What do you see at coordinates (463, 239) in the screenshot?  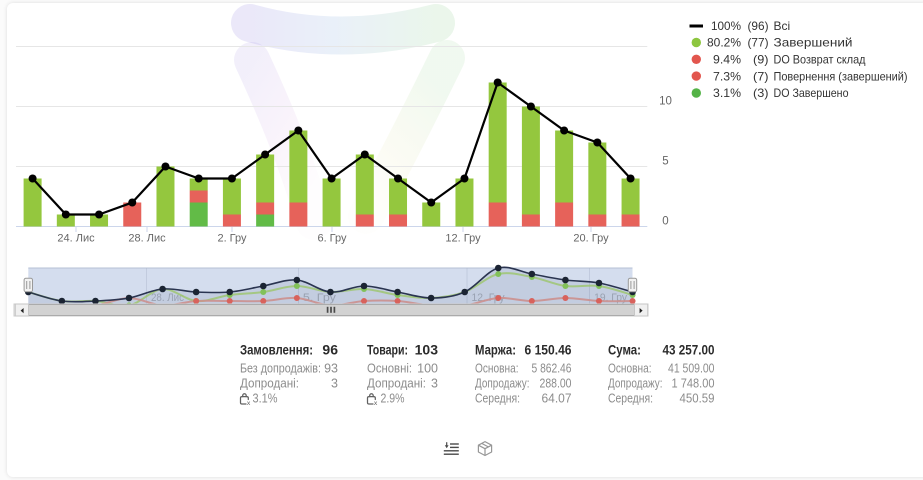 I see `svg-text: 12. Гру` at bounding box center [463, 239].